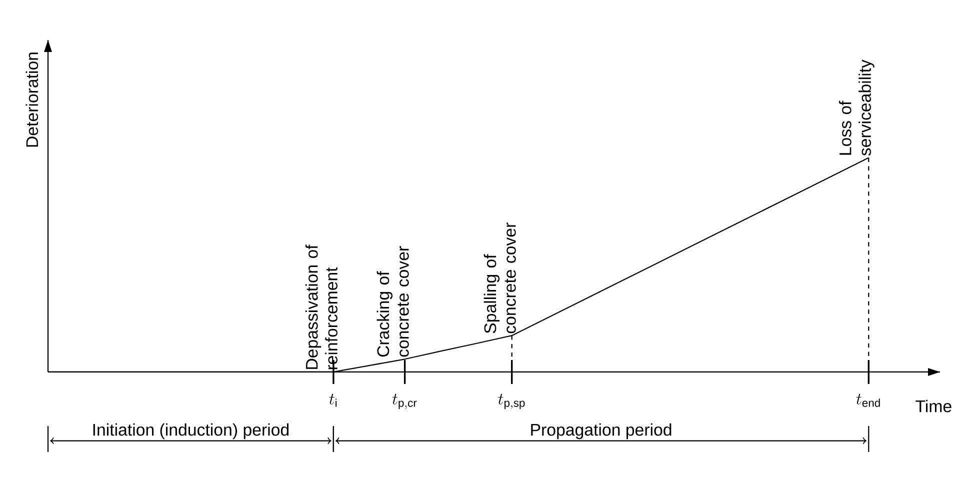  I want to click on annotation: Cracking of concrete cover, so click(392, 301).